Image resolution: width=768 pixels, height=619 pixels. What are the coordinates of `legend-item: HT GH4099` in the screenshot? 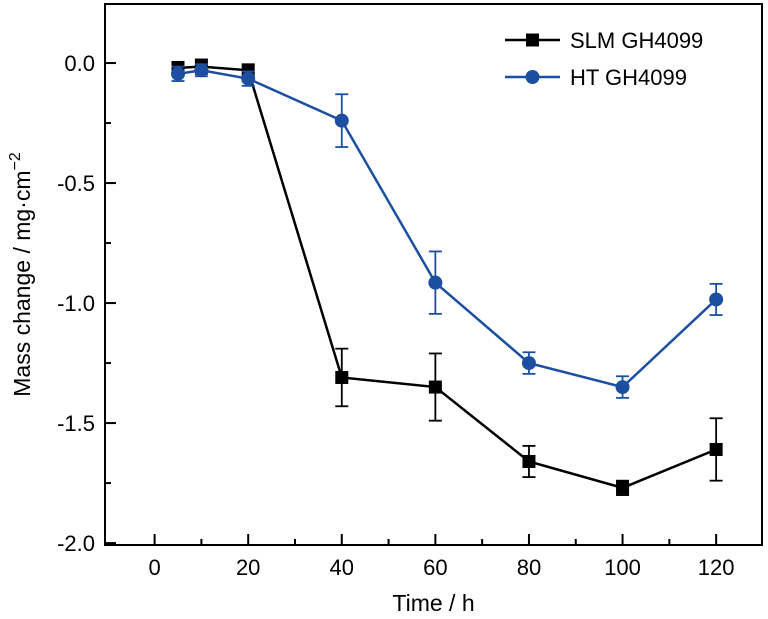 It's located at (596, 77).